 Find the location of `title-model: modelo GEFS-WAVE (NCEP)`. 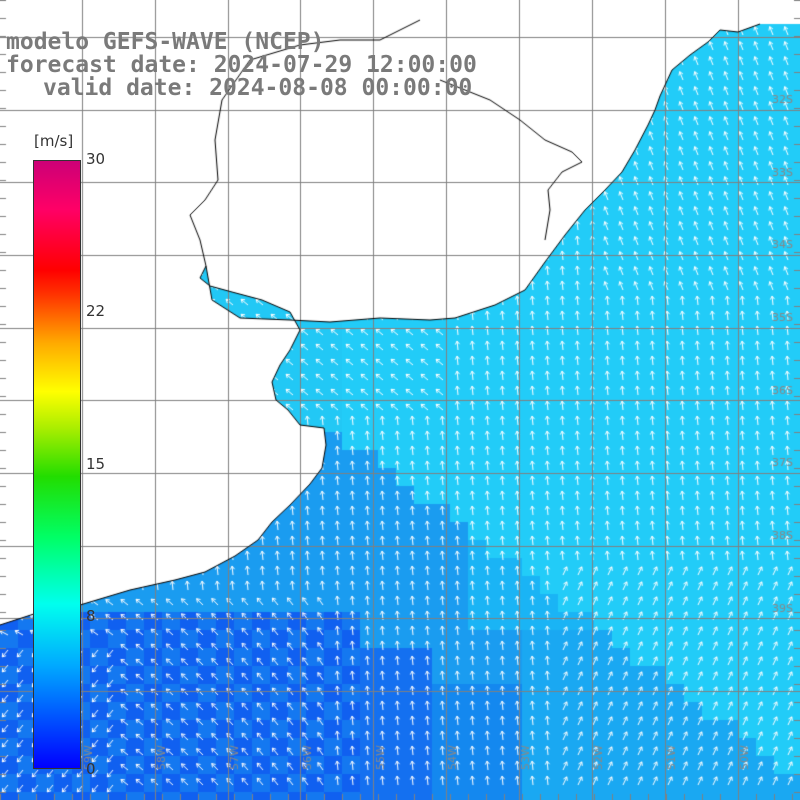

title-model: modelo GEFS-WAVE (NCEP) is located at coordinates (165, 42).